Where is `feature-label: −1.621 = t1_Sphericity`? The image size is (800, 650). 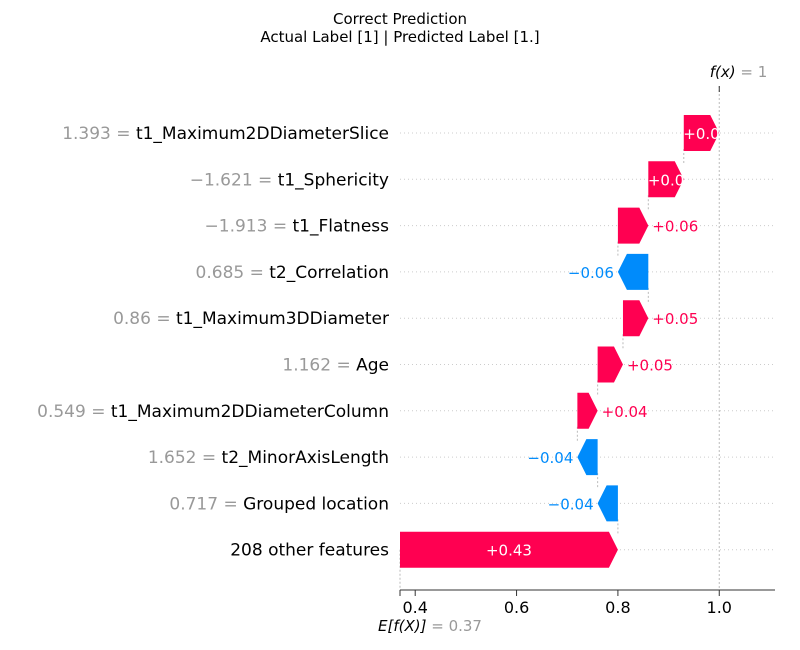
feature-label: −1.621 = t1_Sphericity is located at coordinates (289, 180).